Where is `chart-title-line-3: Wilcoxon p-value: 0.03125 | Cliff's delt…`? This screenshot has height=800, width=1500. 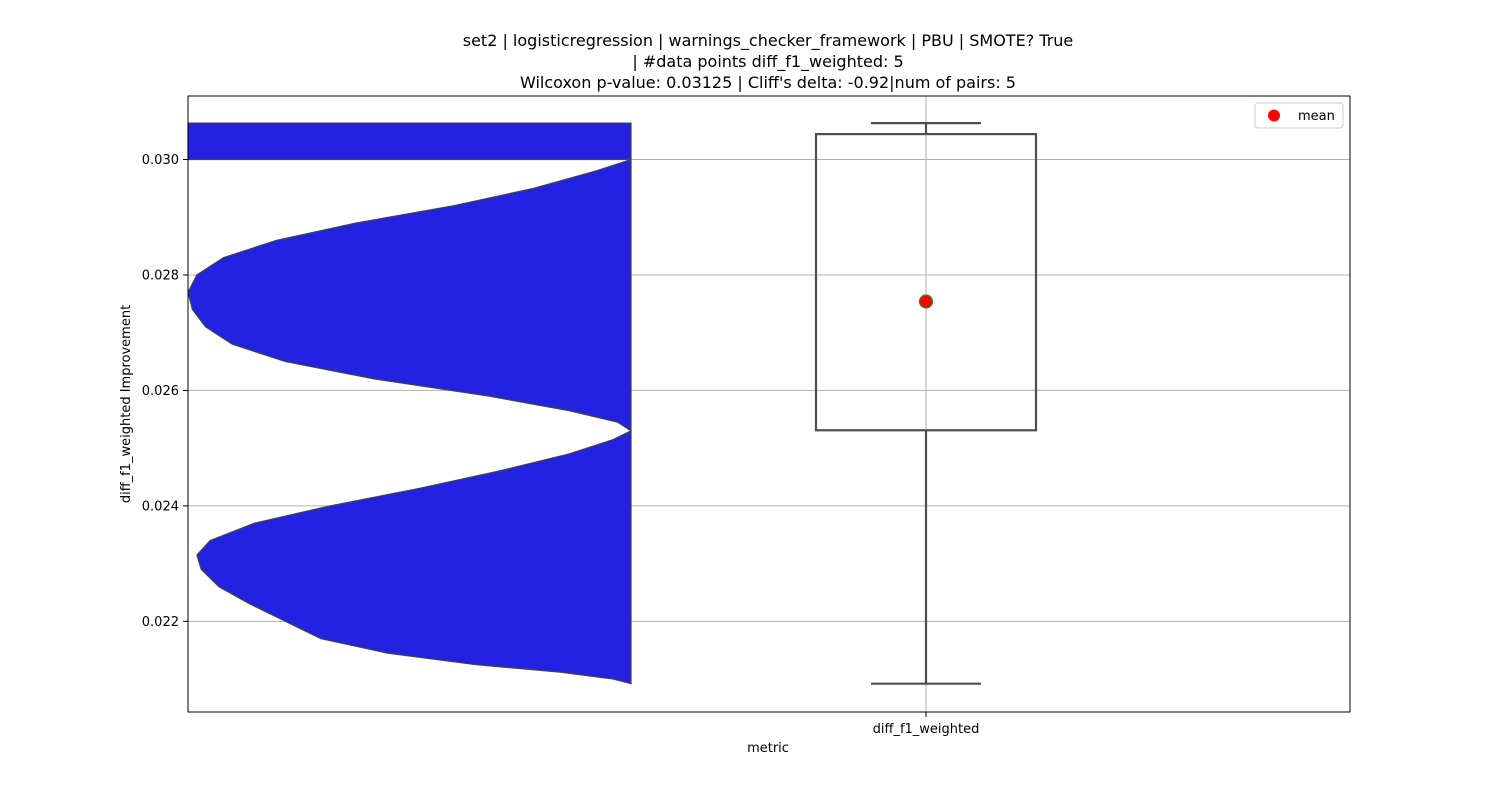
chart-title-line-3: Wilcoxon p-value: 0.03125 | Cliff's delt… is located at coordinates (768, 82).